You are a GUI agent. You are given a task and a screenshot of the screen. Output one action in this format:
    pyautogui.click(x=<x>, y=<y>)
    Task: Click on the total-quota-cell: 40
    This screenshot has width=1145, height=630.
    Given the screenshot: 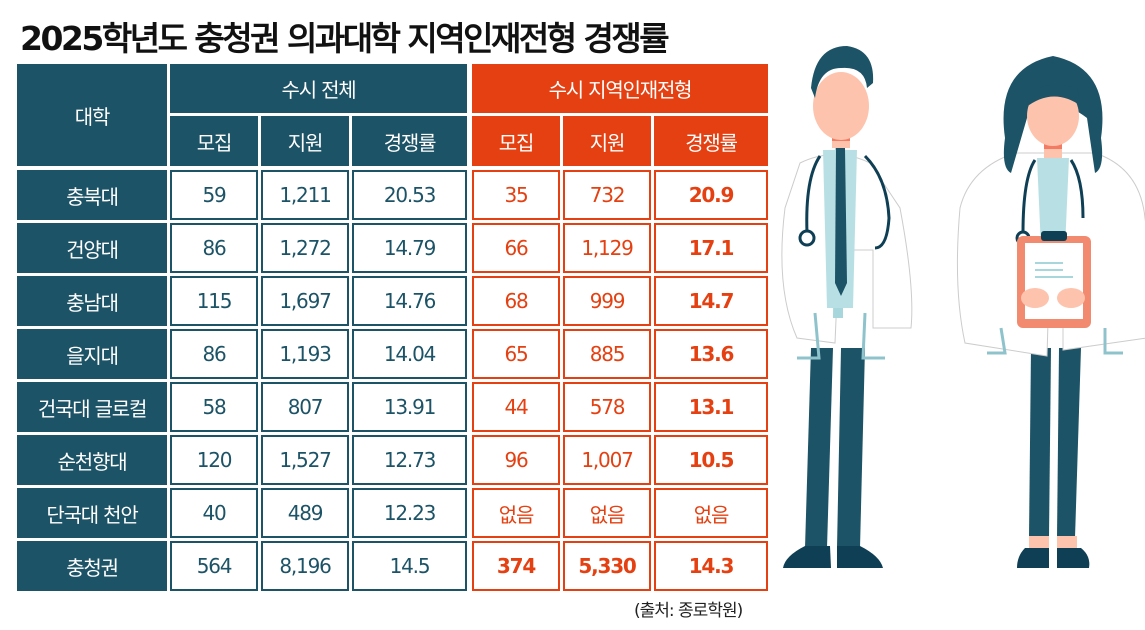 What is the action you would take?
    pyautogui.click(x=214, y=513)
    